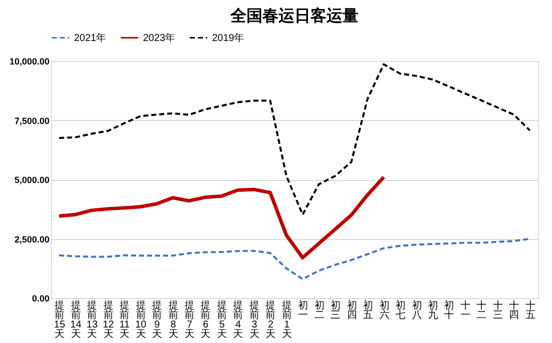 The height and width of the screenshot is (343, 552). I want to click on x-tick-label: 提前9天, so click(157, 320).